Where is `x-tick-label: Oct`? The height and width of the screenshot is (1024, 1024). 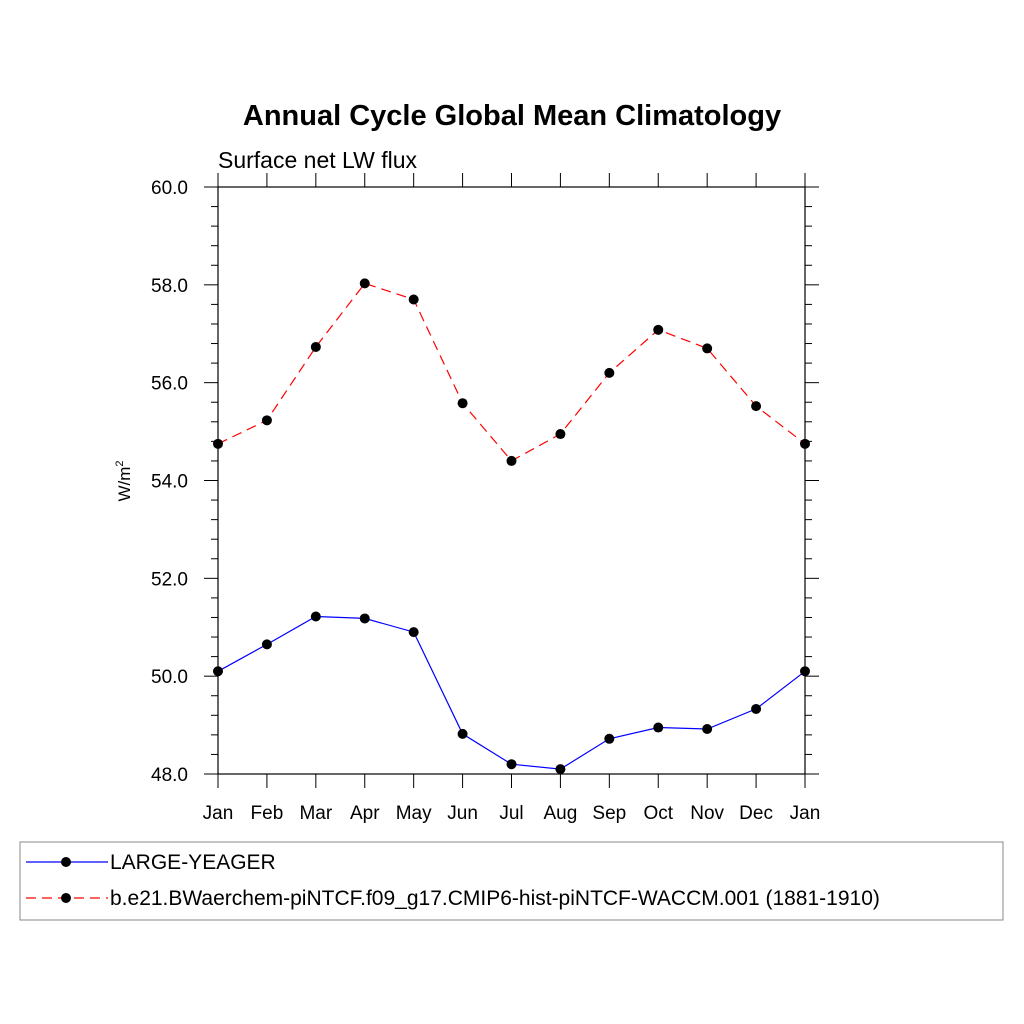
x-tick-label: Oct is located at coordinates (658, 813).